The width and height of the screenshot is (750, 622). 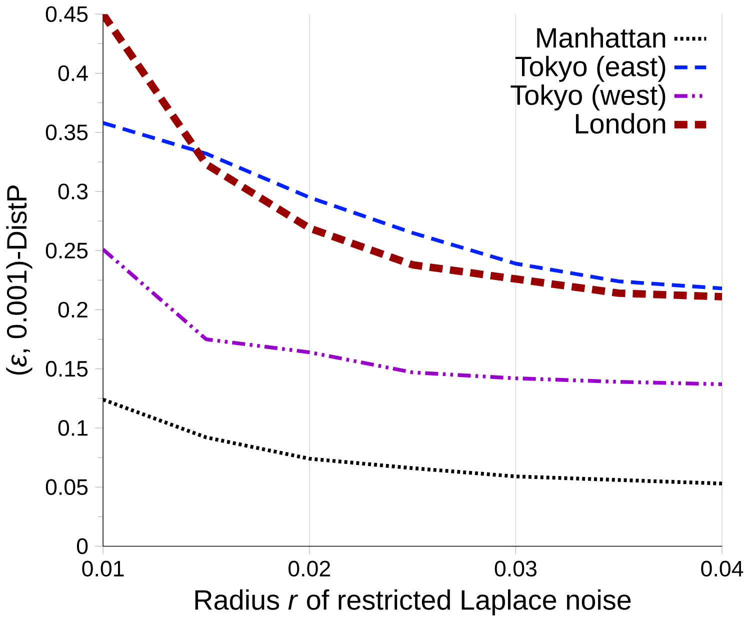 What do you see at coordinates (722, 568) in the screenshot?
I see `x-tick-label: 0.04` at bounding box center [722, 568].